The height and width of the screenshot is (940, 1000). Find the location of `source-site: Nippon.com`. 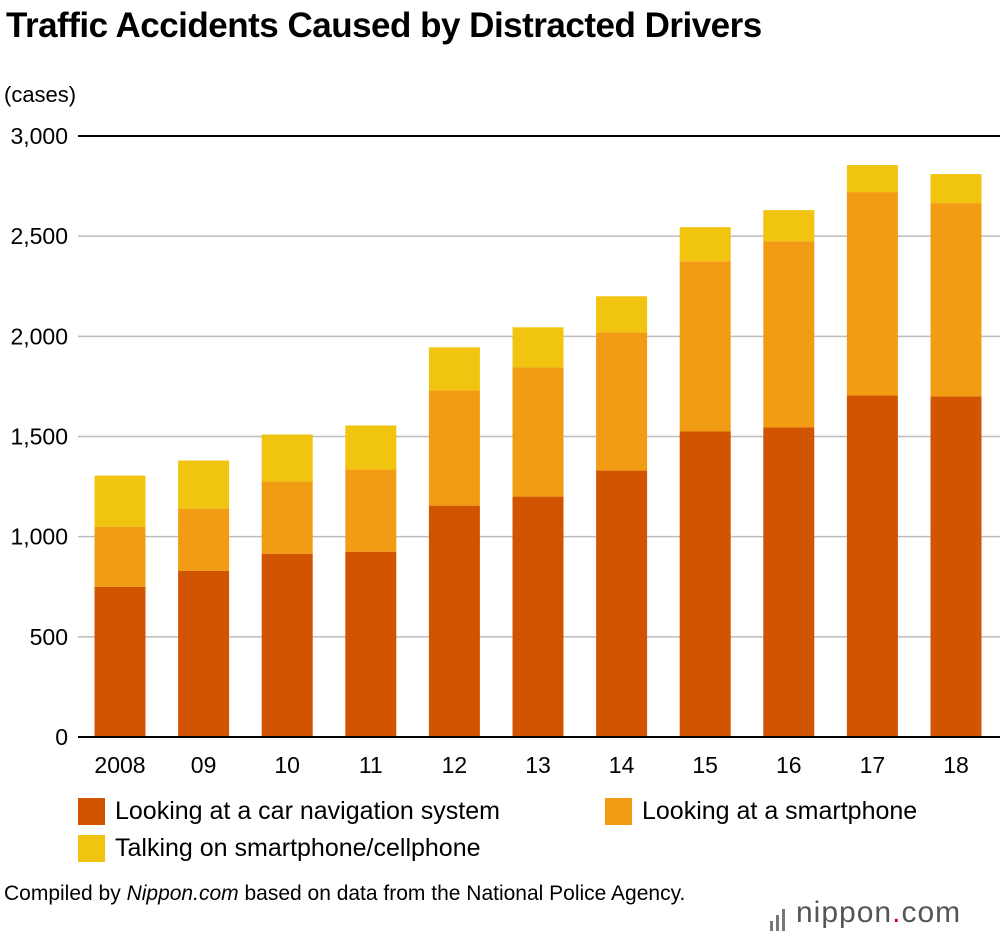

source-site: Nippon.com is located at coordinates (182, 893).